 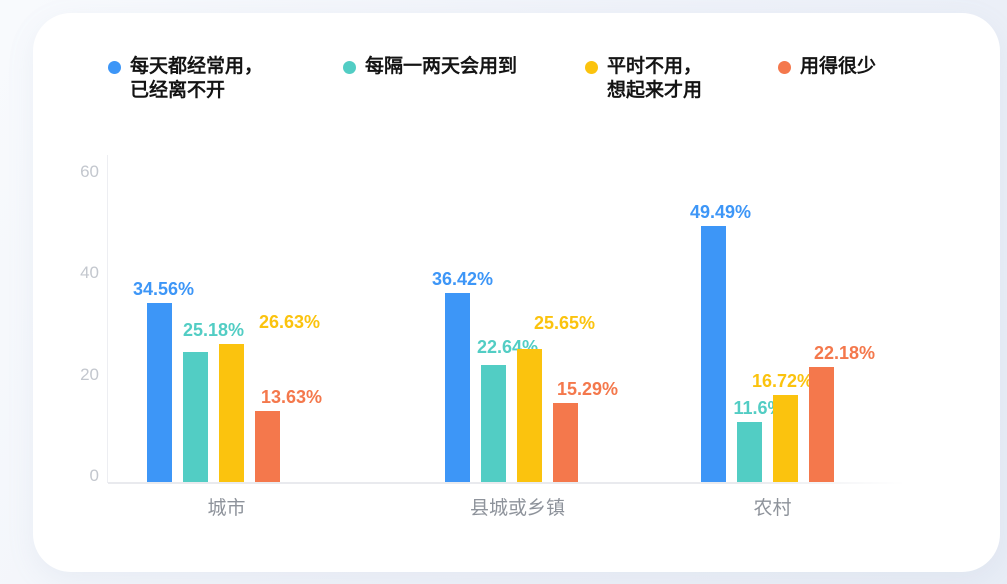 I want to click on bar-value-label: 26.63%, so click(x=289, y=322).